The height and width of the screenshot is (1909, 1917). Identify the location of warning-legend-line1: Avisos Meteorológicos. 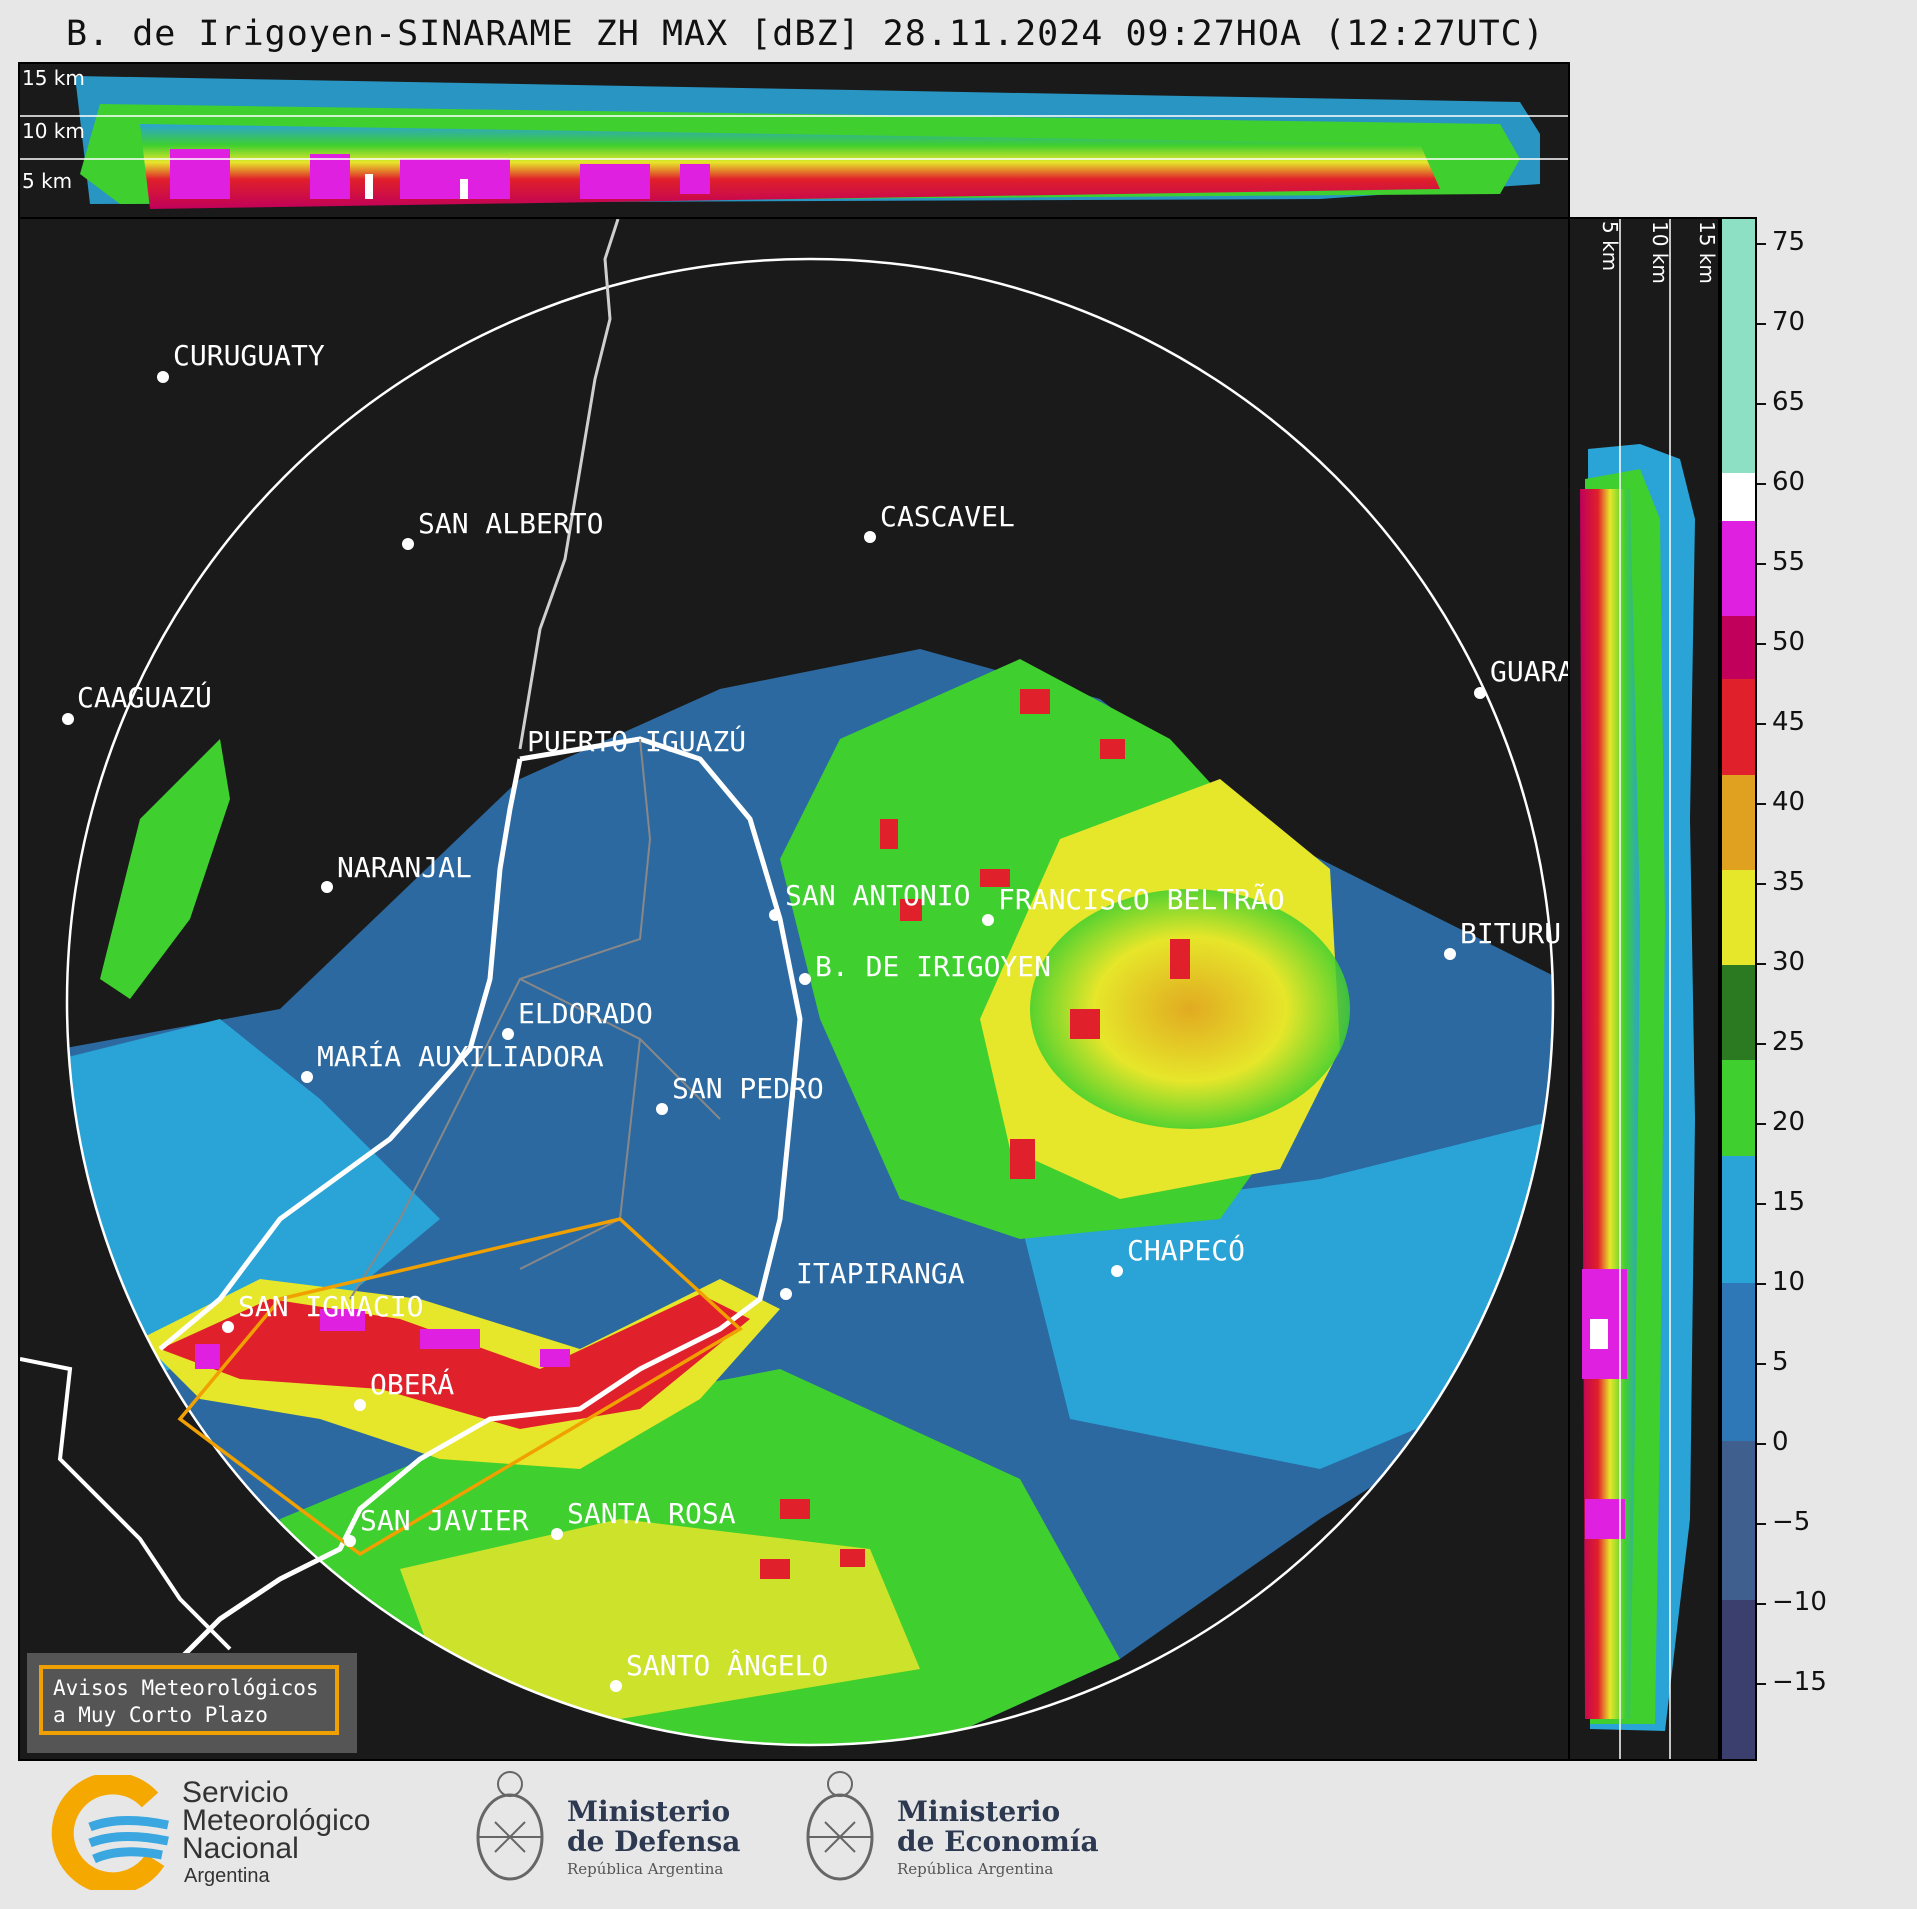
(186, 1688).